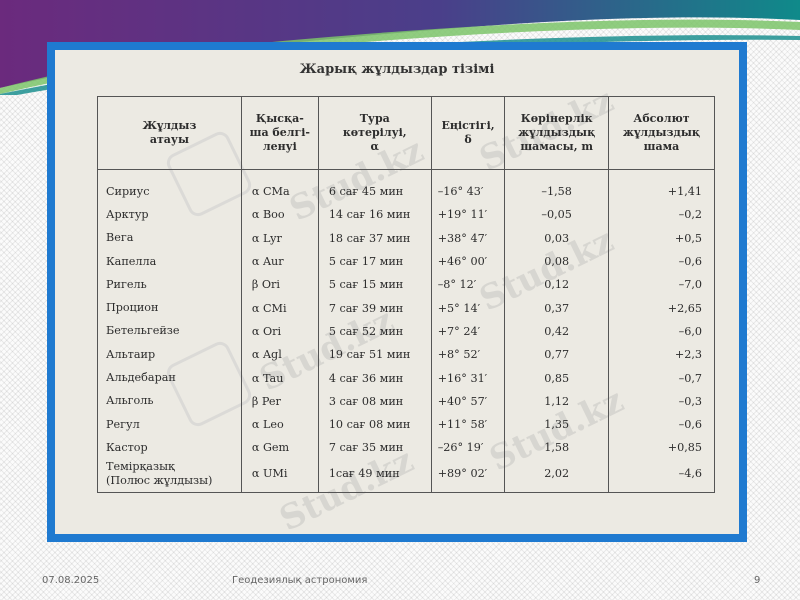  Describe the element at coordinates (169, 355) in the screenshot. I see `star-name: Альтаир` at that location.